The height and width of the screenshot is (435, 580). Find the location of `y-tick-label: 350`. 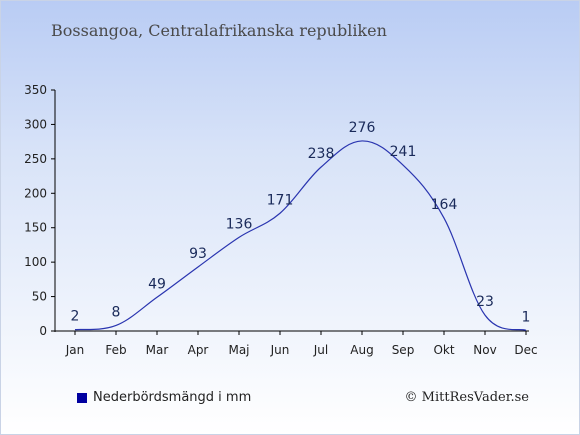

y-tick-label: 350 is located at coordinates (35, 90).